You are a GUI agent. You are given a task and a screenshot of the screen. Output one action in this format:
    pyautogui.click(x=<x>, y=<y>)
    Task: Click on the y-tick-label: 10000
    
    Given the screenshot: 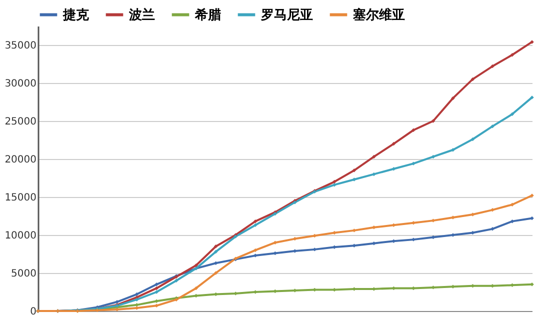 What is the action you would take?
    pyautogui.click(x=20, y=236)
    